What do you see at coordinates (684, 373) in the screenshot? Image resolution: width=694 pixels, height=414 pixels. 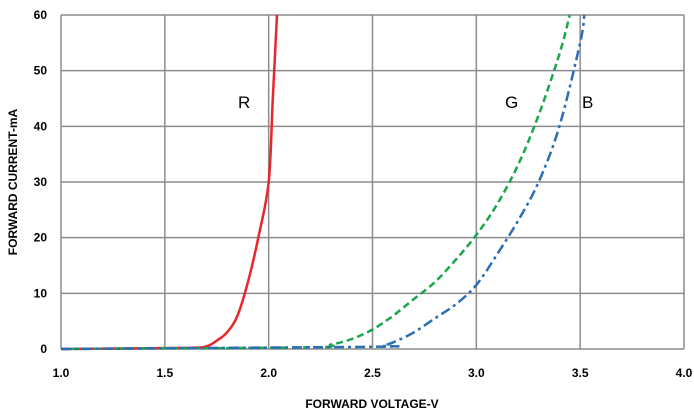 I see `x-tick-label: 4.0` at bounding box center [684, 373].